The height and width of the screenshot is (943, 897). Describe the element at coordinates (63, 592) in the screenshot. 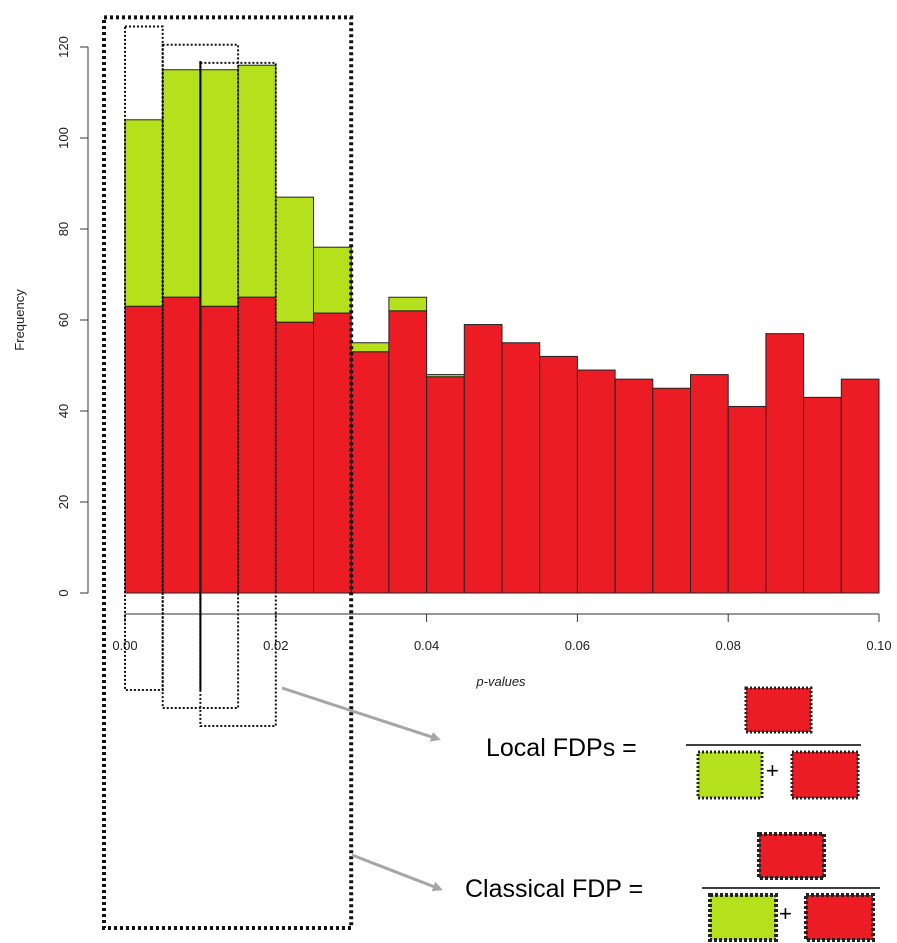

I see `y-tick-label-0: 0` at that location.